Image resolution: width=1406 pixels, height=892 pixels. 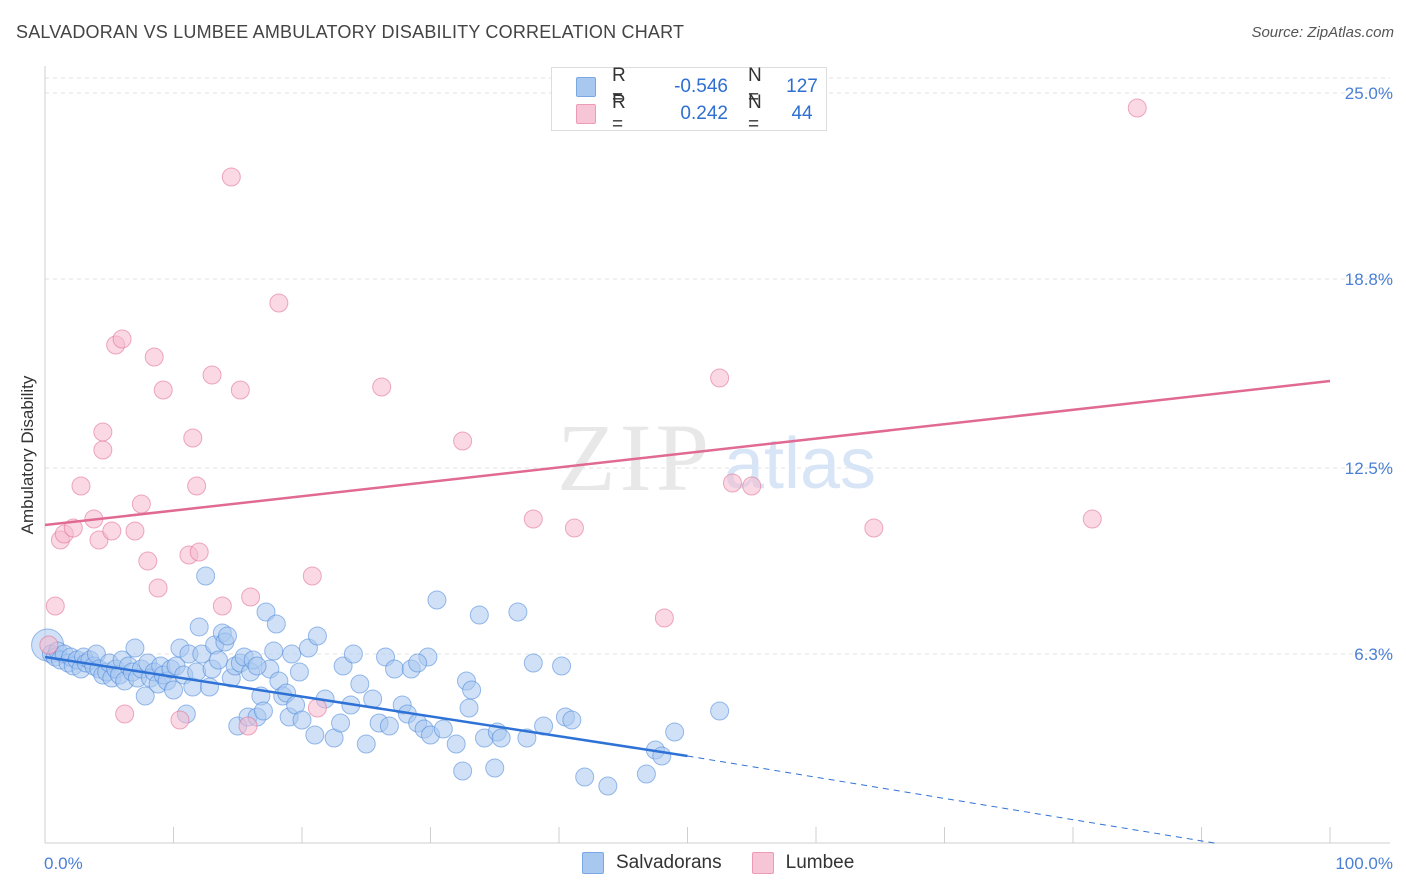 What do you see at coordinates (366, 706) in the screenshot?
I see `salvadorans-trend-line` at bounding box center [366, 706].